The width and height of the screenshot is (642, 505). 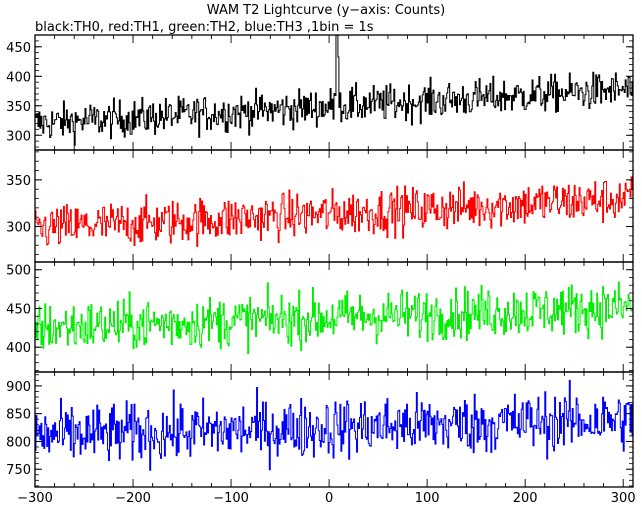 What do you see at coordinates (18, 415) in the screenshot?
I see `y-tick-label: 850` at bounding box center [18, 415].